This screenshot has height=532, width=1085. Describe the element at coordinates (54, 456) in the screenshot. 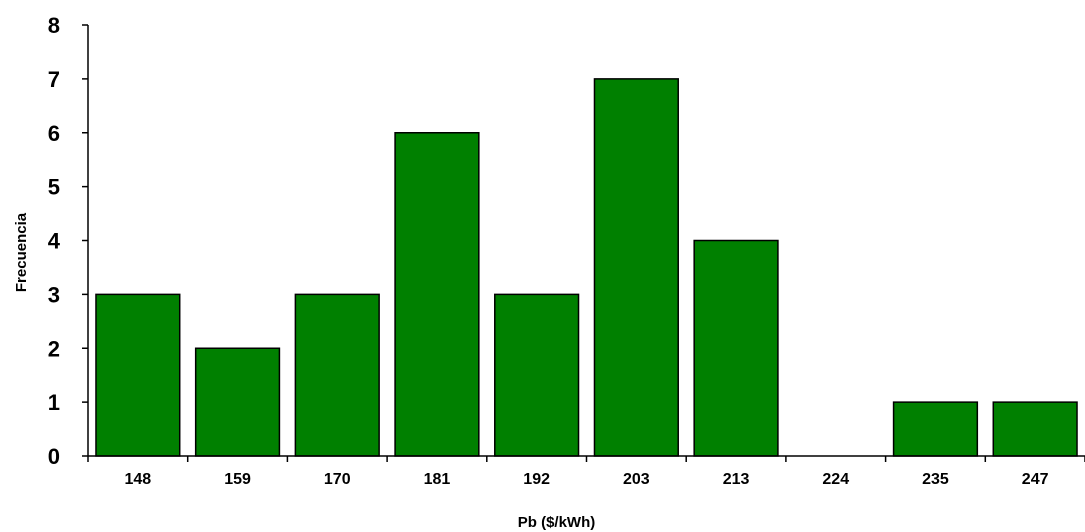

I see `y-tick-label: 0` at that location.